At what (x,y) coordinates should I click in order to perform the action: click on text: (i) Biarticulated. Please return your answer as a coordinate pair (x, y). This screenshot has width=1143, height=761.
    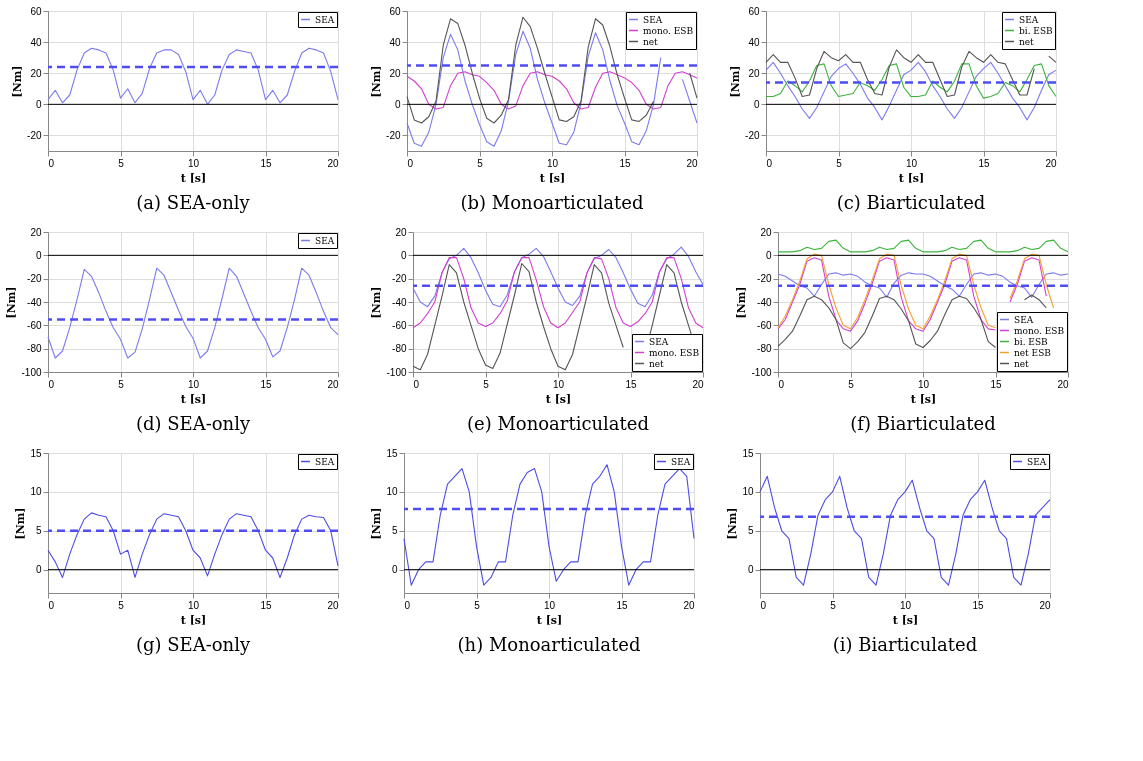
    Looking at the image, I should click on (905, 644).